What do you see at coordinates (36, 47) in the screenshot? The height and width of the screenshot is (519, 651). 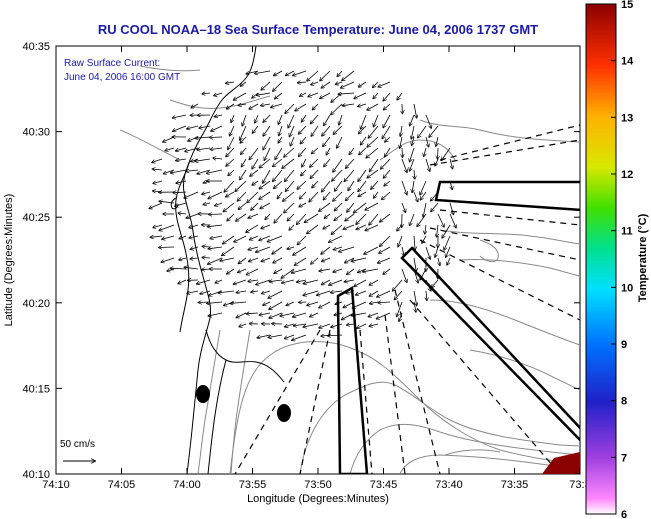 I see `y-tick-label: 40:35` at bounding box center [36, 47].